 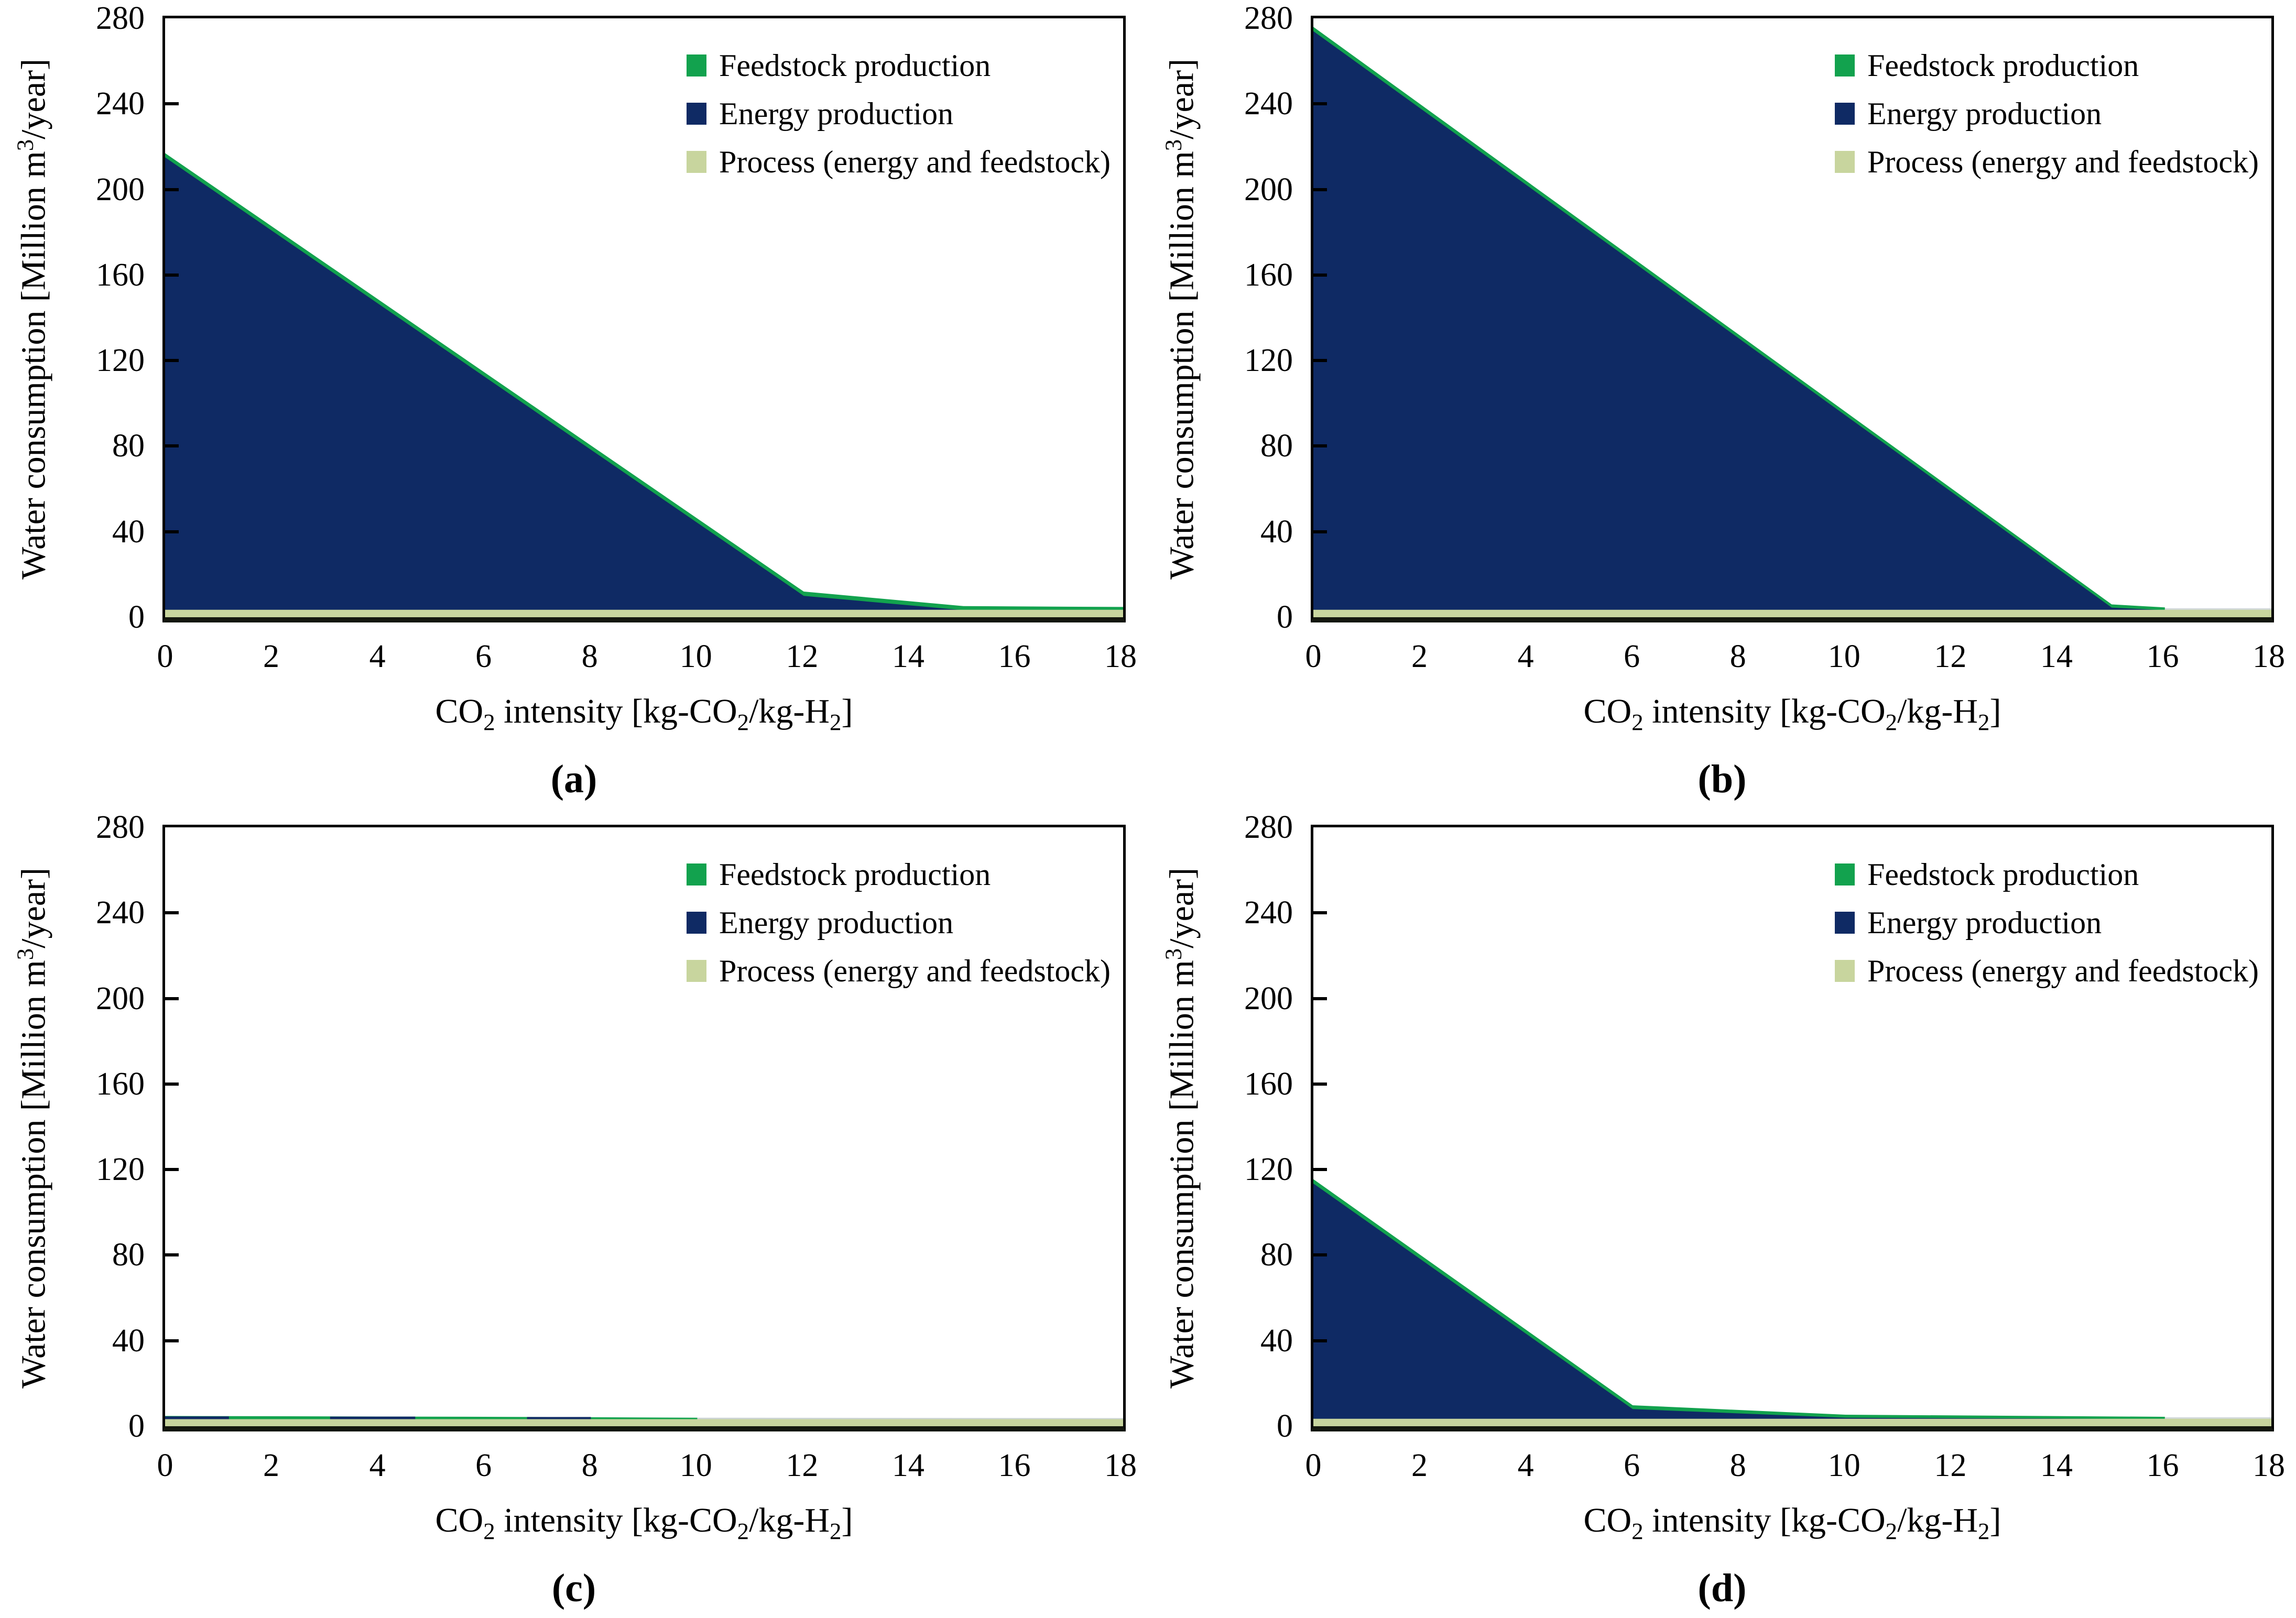 What do you see at coordinates (2056, 1465) in the screenshot?
I see `x-tick-label: 14` at bounding box center [2056, 1465].